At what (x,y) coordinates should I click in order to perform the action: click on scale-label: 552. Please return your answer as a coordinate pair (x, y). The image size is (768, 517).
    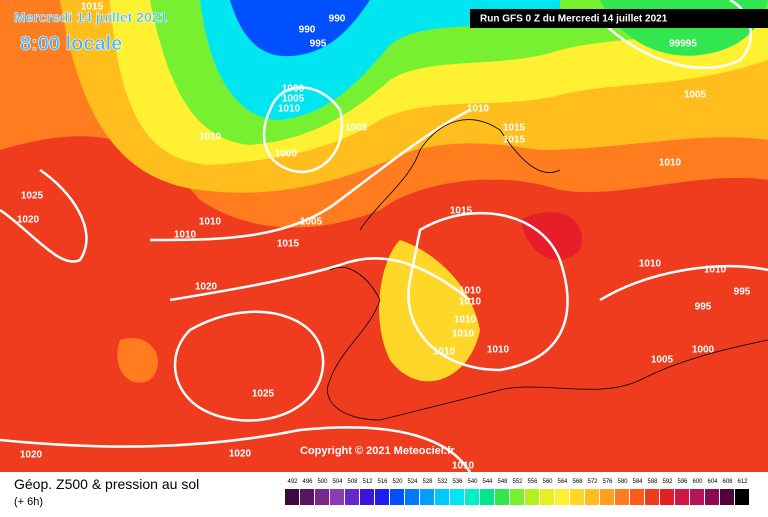
    Looking at the image, I should click on (517, 482).